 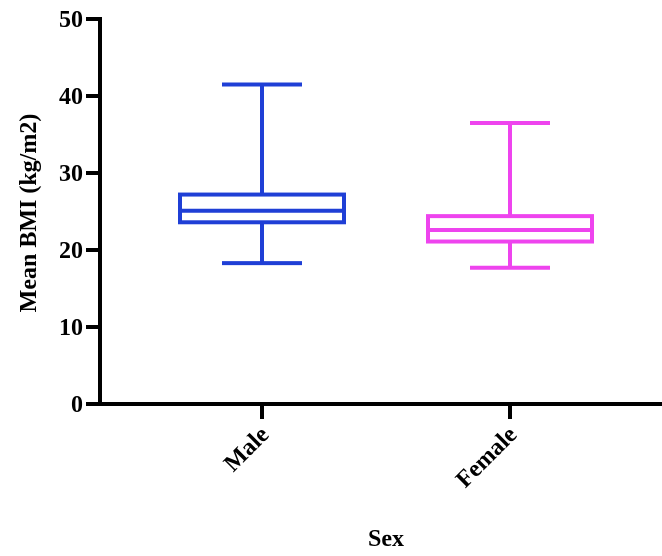 I want to click on y-axis-label: Mean BMI (kg/m2), so click(x=29, y=213).